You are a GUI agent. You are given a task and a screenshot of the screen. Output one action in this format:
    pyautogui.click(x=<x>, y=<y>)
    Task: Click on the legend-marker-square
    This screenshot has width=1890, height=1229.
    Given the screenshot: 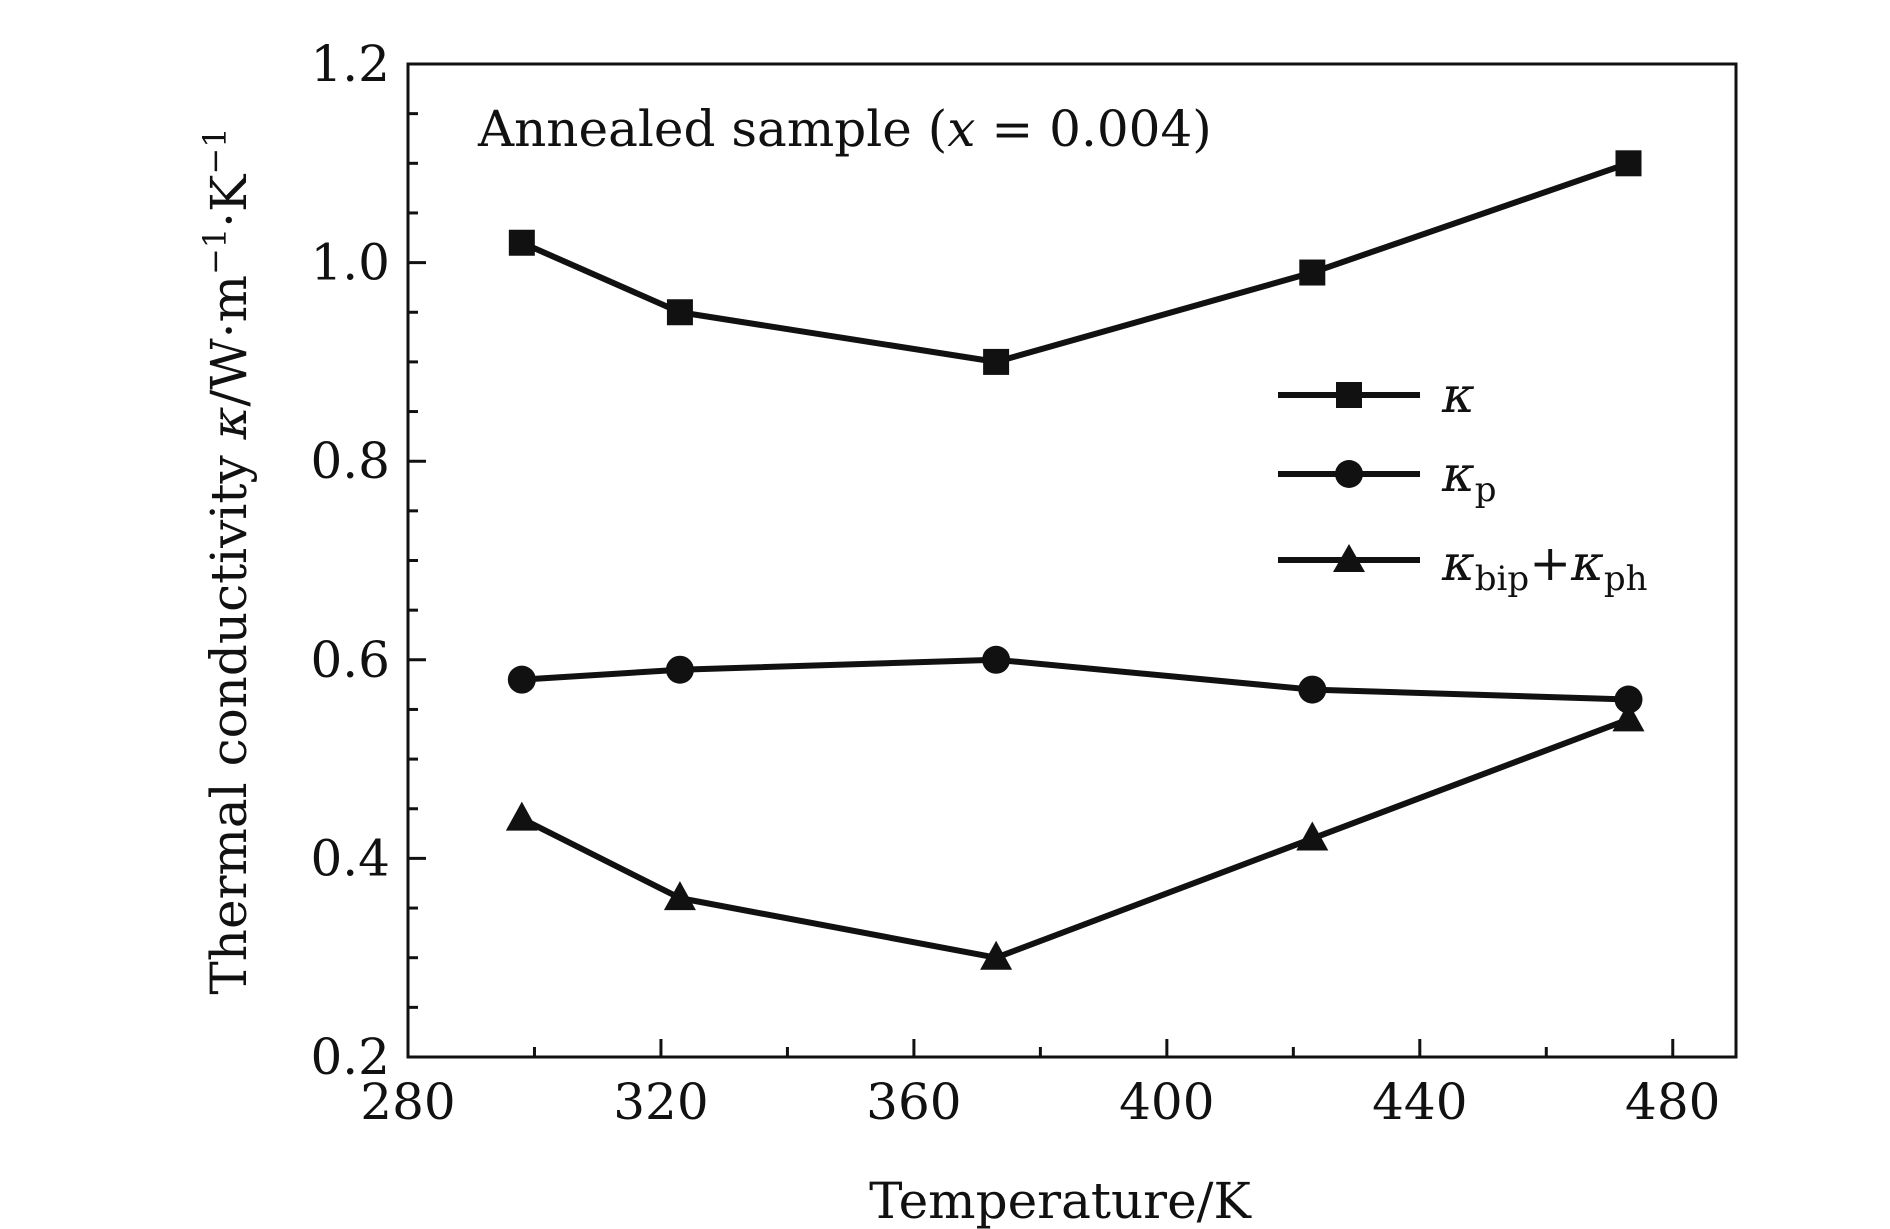 What is the action you would take?
    pyautogui.click(x=1349, y=395)
    